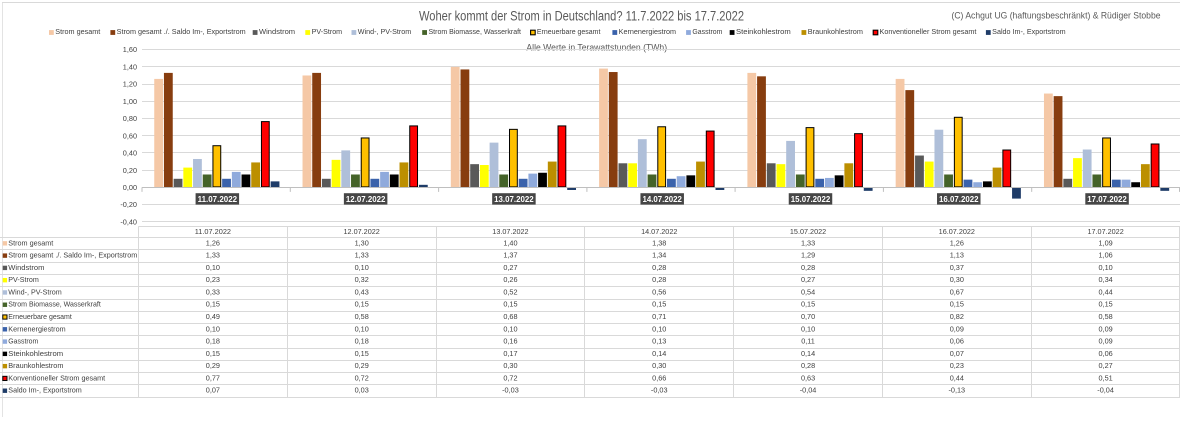  I want to click on svg-text: Konventioneller Strom gesamt, so click(56, 377).